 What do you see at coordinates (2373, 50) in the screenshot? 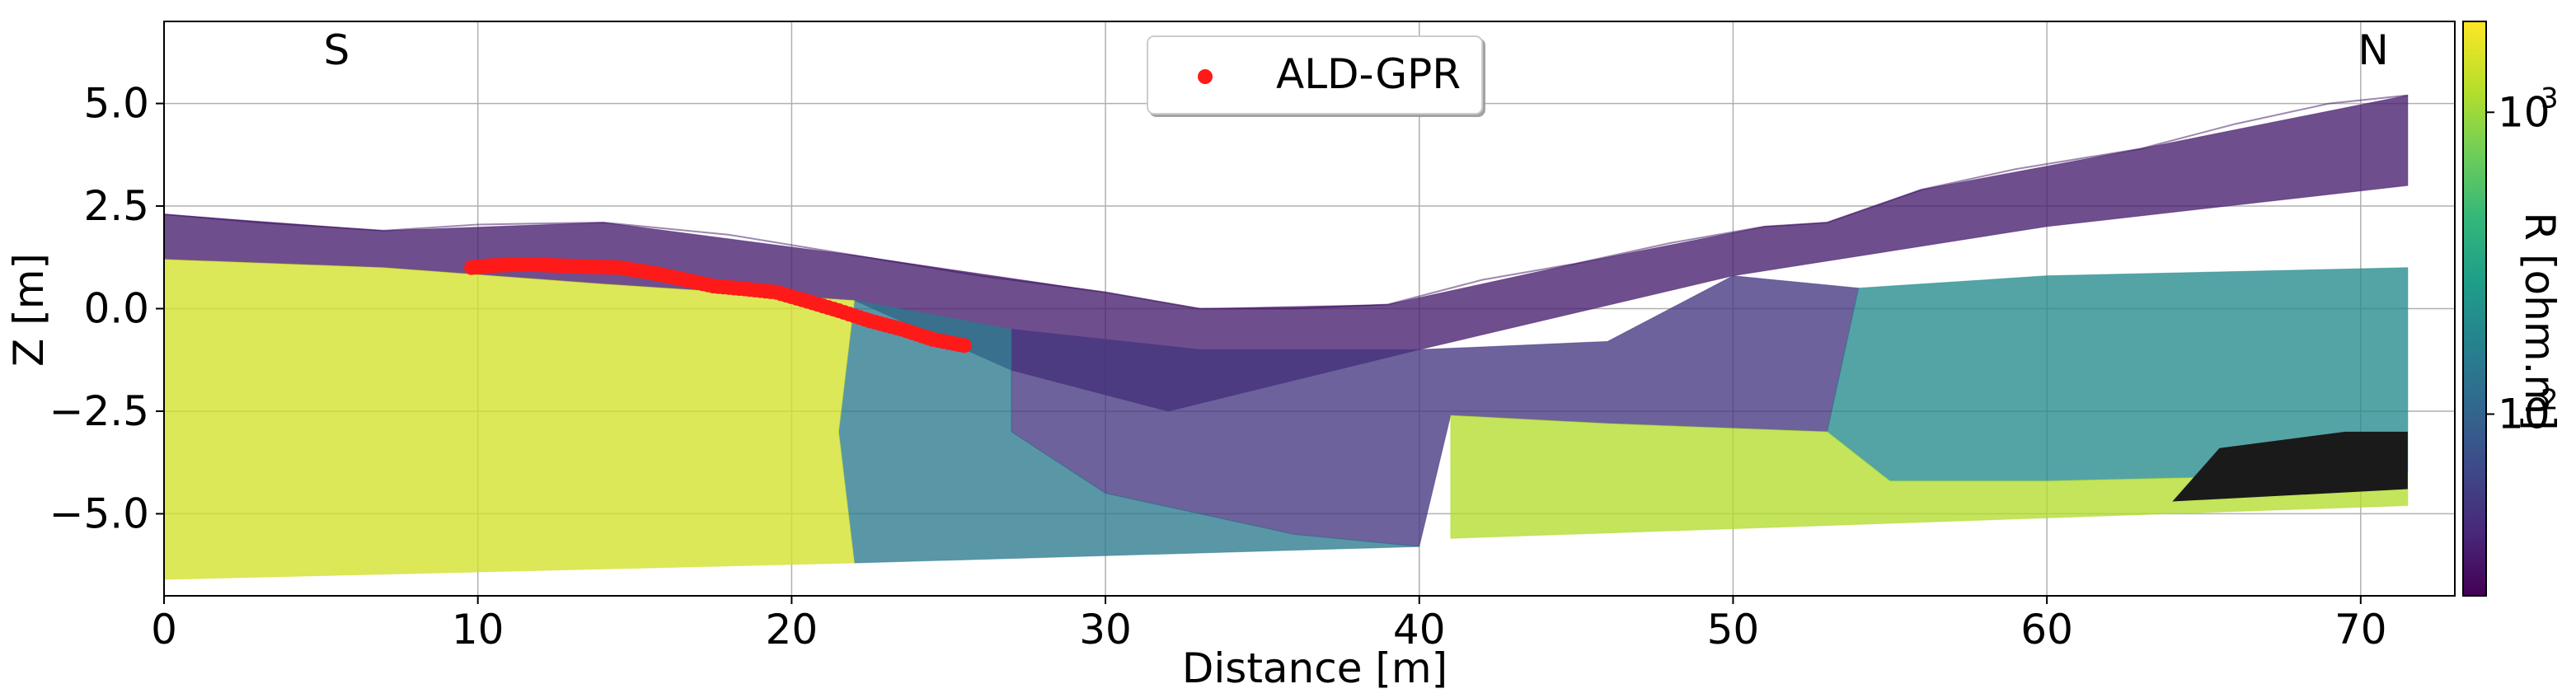
I see `annotation-label: N` at bounding box center [2373, 50].